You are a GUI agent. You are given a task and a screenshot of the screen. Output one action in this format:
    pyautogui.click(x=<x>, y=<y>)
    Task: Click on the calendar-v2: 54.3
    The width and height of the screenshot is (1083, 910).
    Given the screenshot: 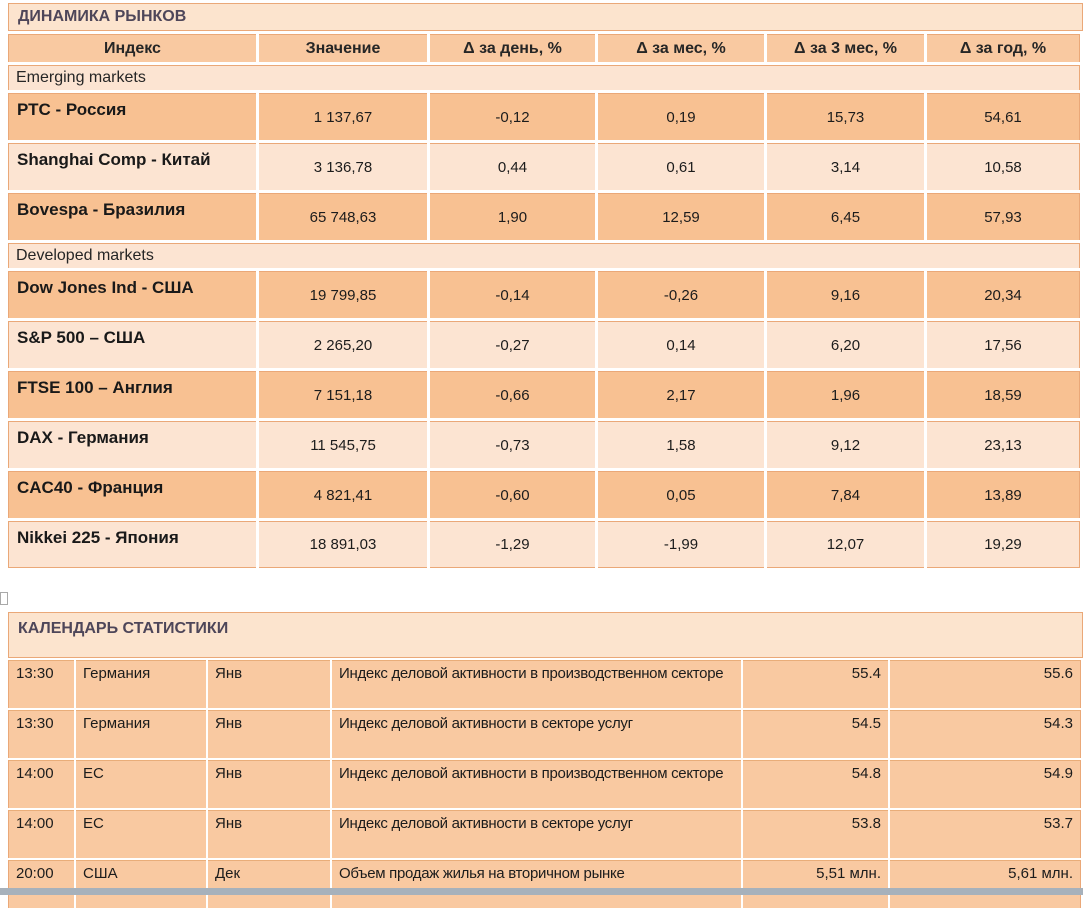 What is the action you would take?
    pyautogui.click(x=985, y=734)
    